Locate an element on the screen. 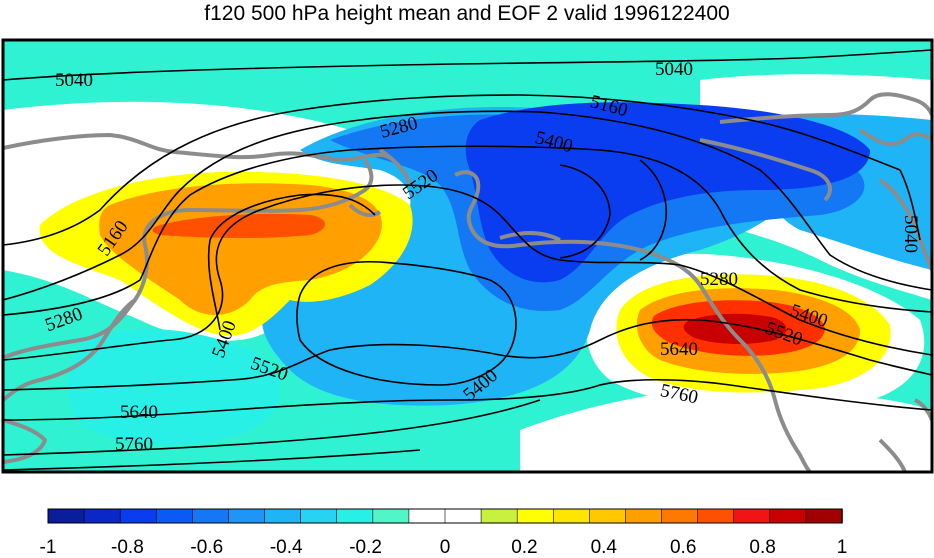 The image size is (934, 558). shading-zero-south is located at coordinates (726, 429).